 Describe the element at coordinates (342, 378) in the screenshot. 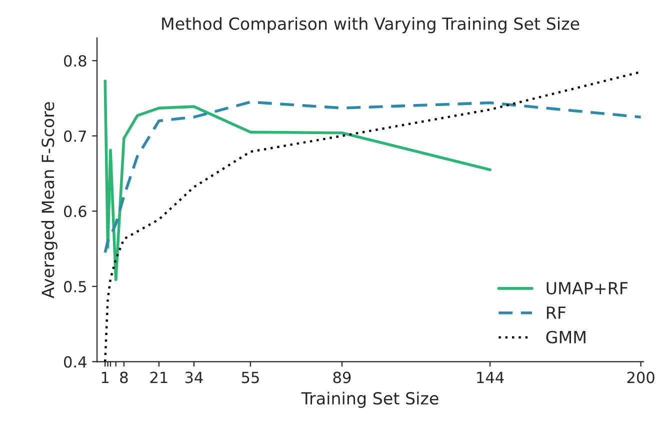

I see `x-tick-label: 89` at that location.